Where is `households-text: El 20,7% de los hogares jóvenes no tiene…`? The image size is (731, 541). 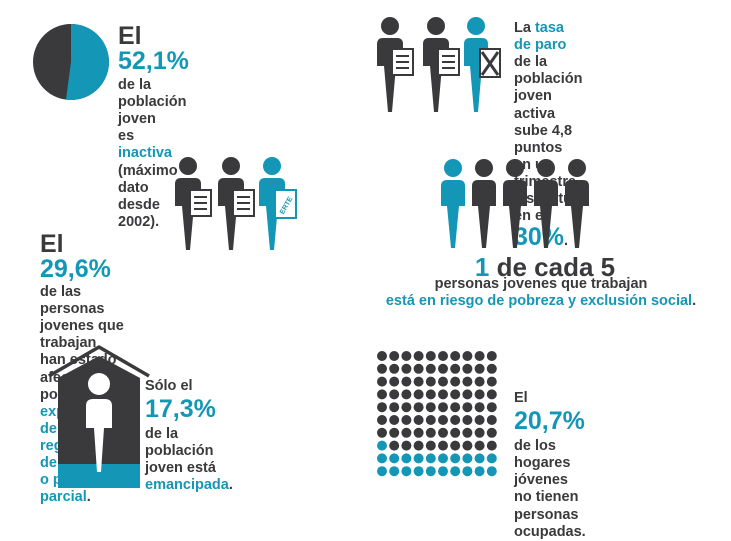 households-text: El 20,7% de los hogares jóvenes no tiene… is located at coordinates (550, 465).